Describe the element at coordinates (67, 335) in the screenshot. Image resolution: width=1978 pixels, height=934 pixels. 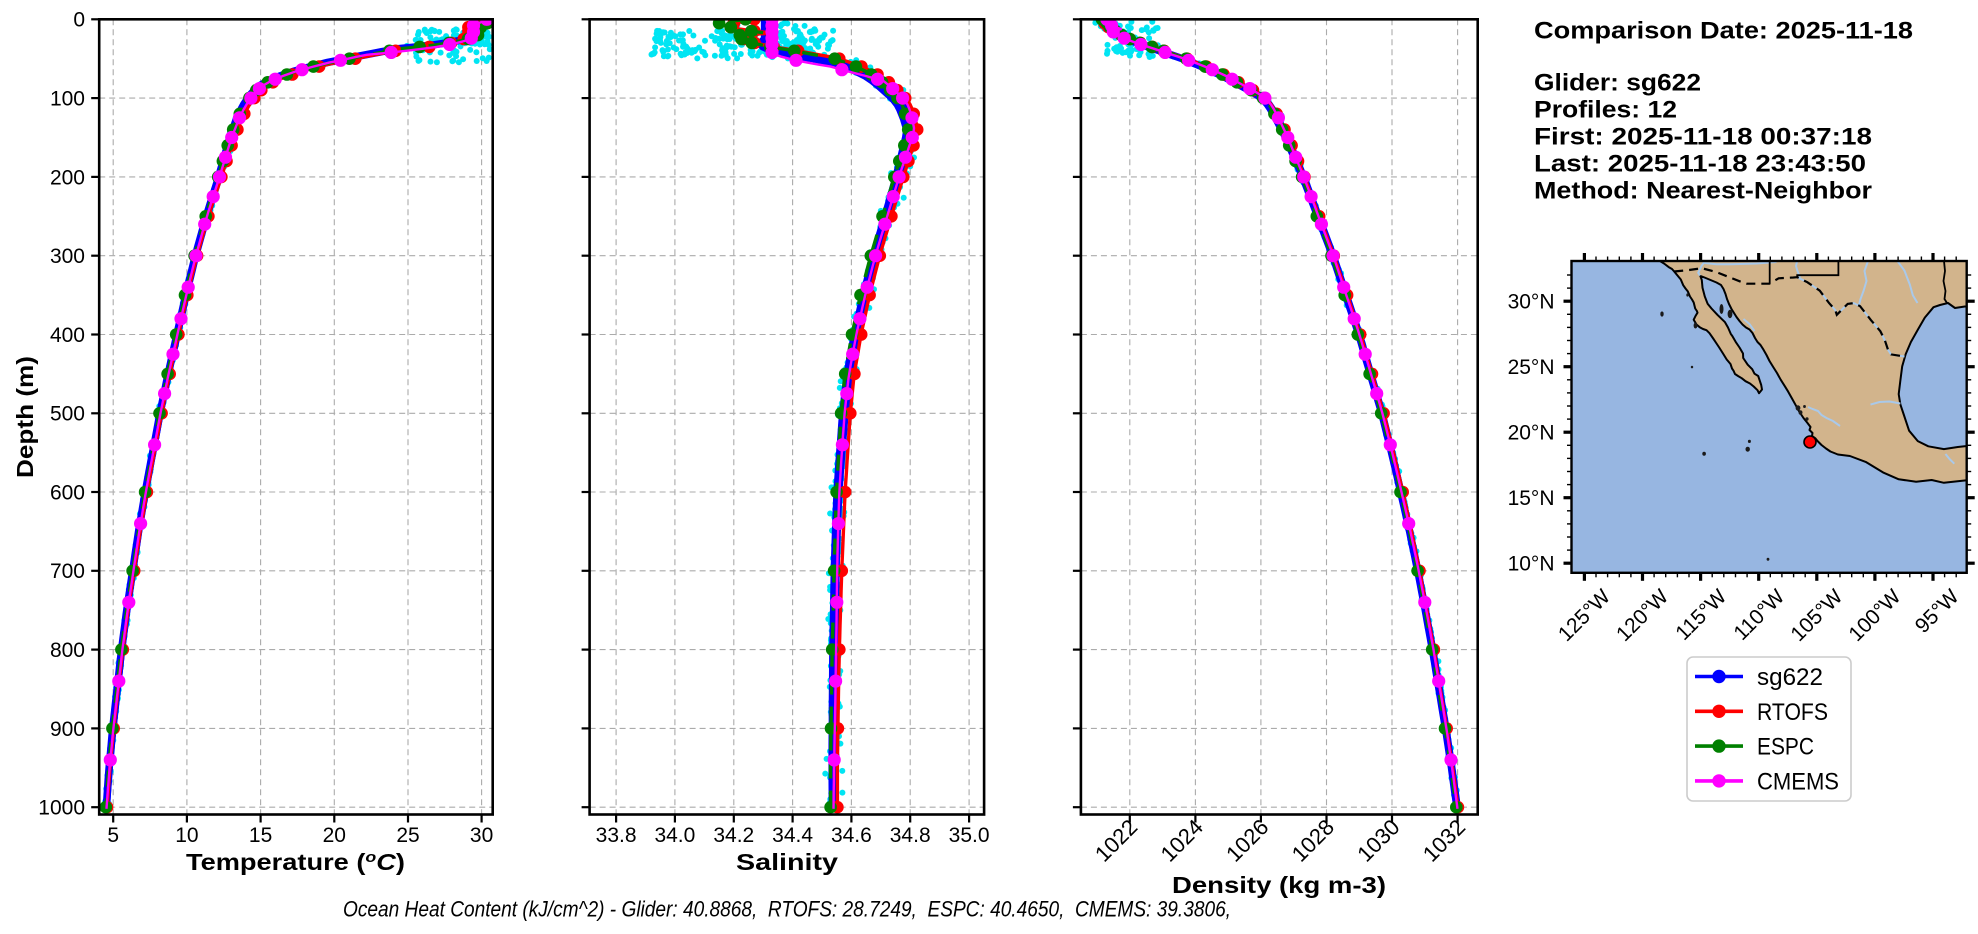
I see `svg-text: 400` at that location.